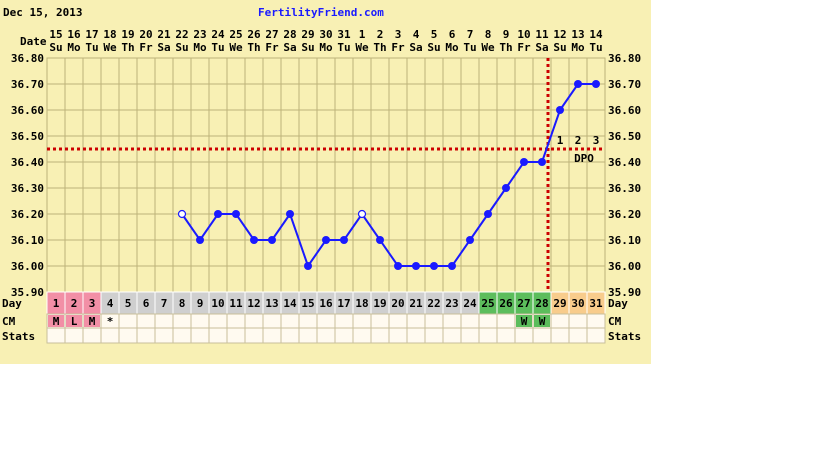 The height and width of the screenshot is (460, 819). Describe the element at coordinates (325, 34) in the screenshot. I see `date-label: 30` at that location.